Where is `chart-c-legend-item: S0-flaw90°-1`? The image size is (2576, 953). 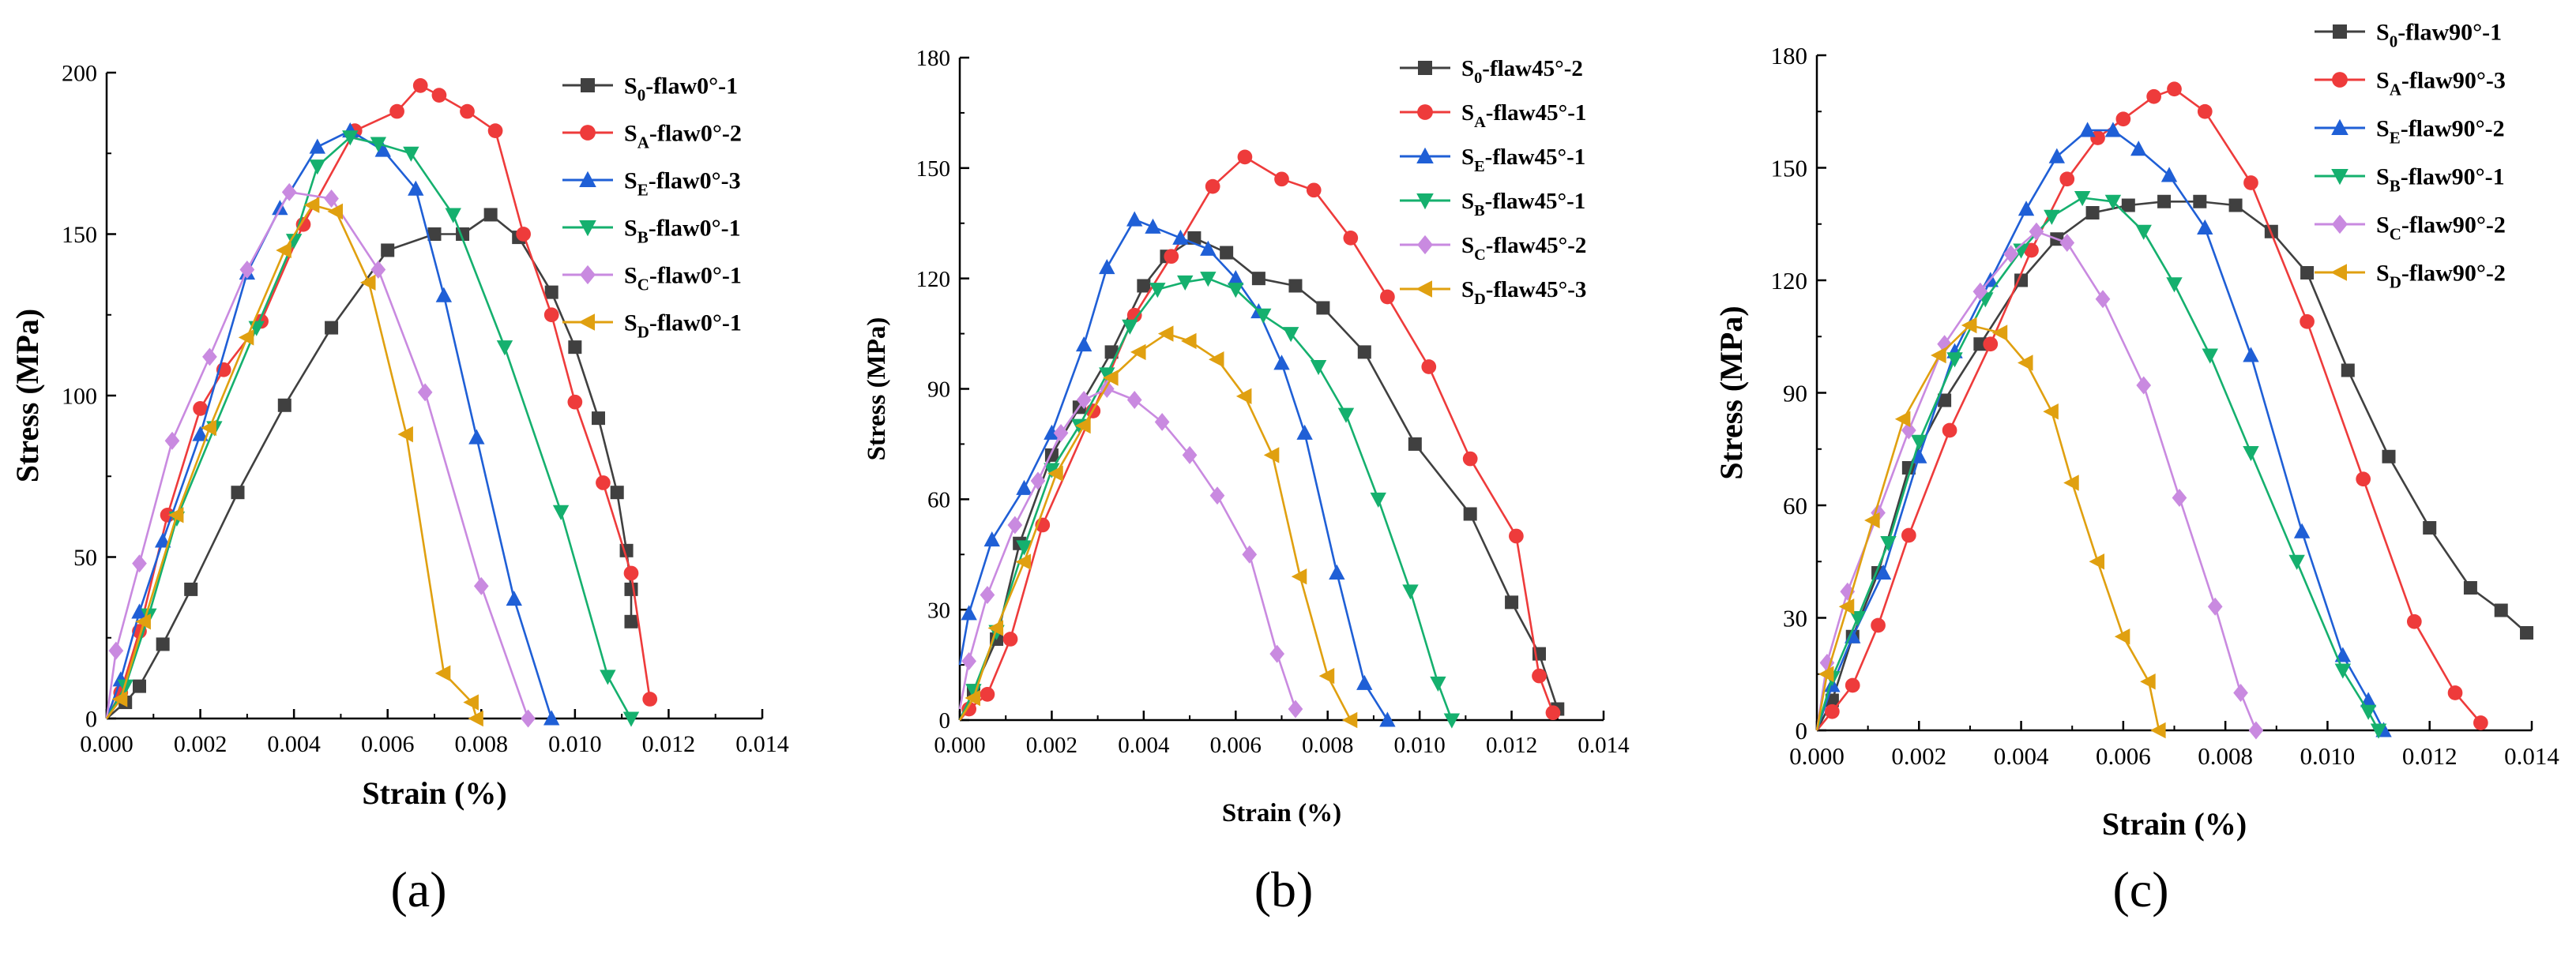 chart-c-legend-item: S0-flaw90°-1 is located at coordinates (2409, 36).